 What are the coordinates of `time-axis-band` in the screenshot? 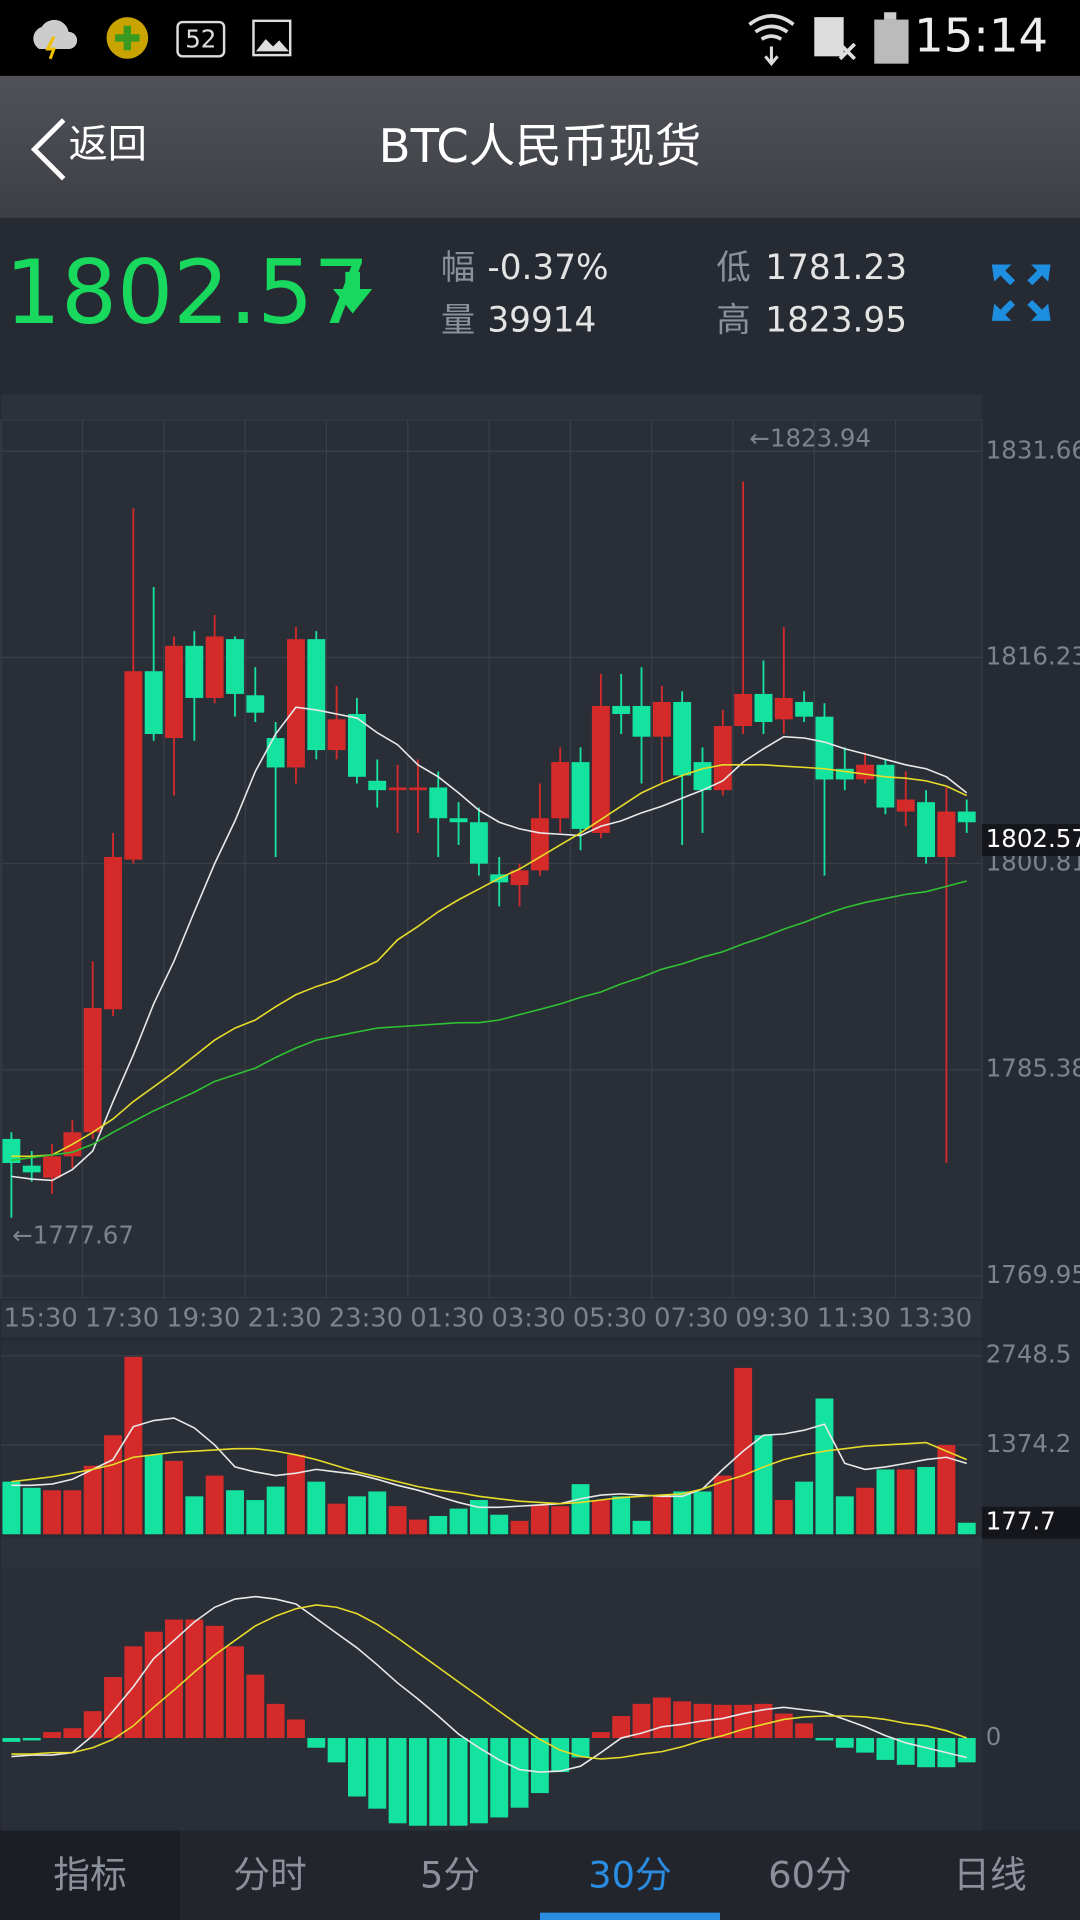 It's located at (492, 1319).